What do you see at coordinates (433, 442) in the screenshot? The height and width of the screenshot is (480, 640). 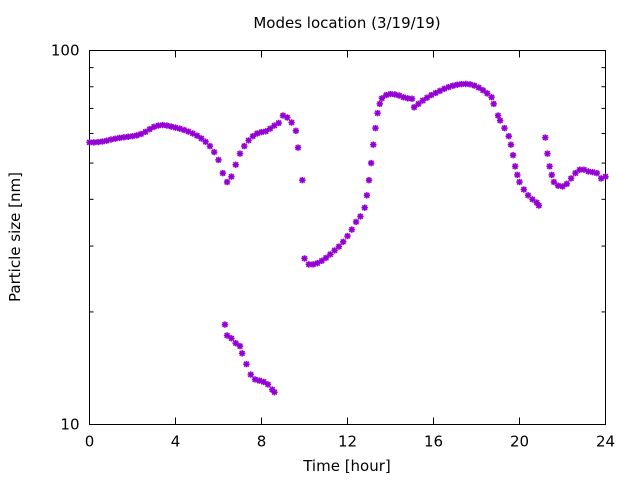 I see `x-tick-label: 16` at bounding box center [433, 442].